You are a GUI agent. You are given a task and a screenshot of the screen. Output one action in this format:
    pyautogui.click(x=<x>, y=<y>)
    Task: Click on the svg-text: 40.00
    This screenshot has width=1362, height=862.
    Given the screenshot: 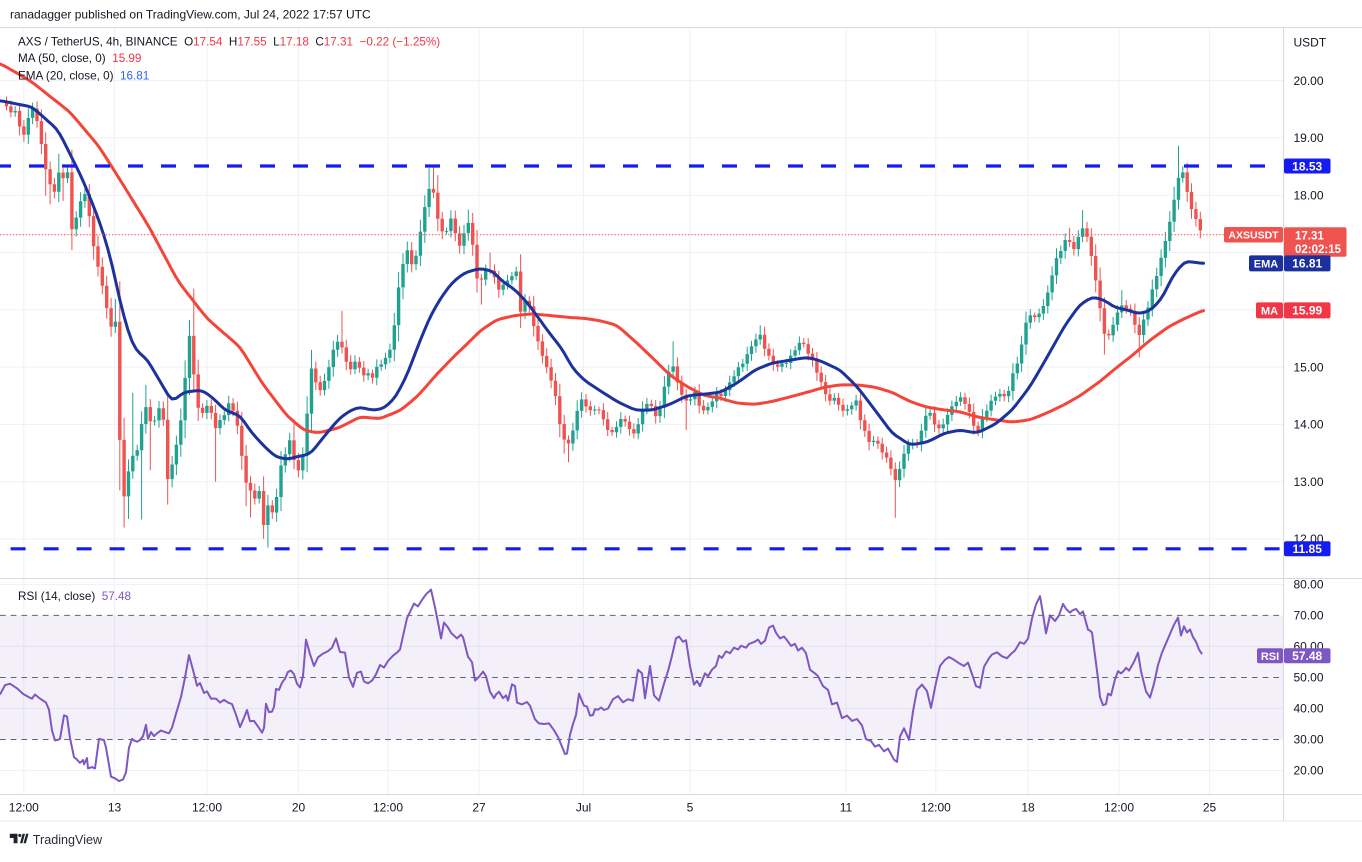 What is the action you would take?
    pyautogui.click(x=1309, y=709)
    